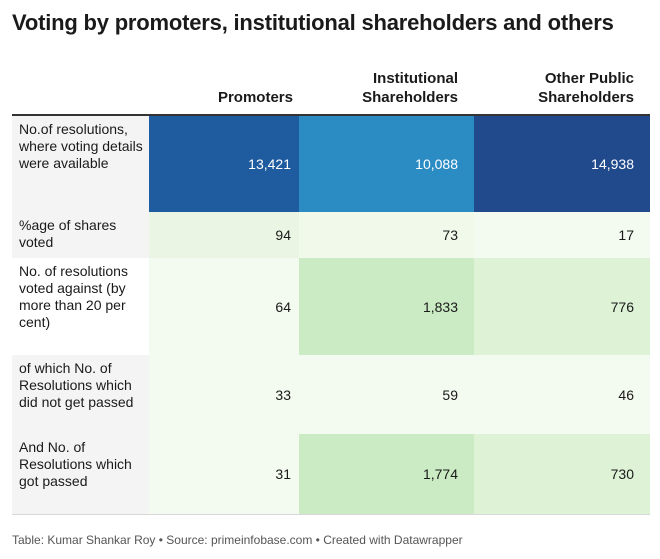 Image resolution: width=660 pixels, height=559 pixels. Describe the element at coordinates (80, 235) in the screenshot. I see `row-label: %age of shares voted` at that location.